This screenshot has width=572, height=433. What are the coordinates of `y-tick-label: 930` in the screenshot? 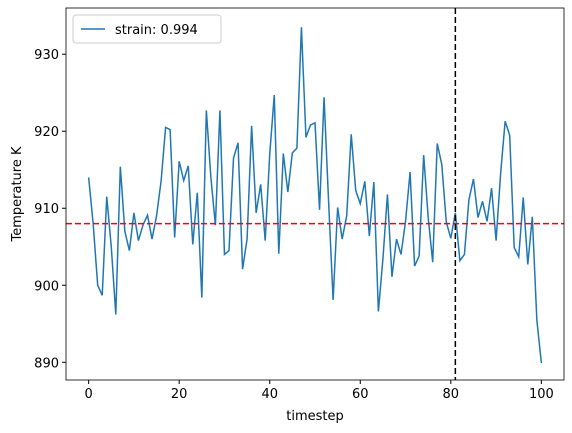 It's located at (46, 55).